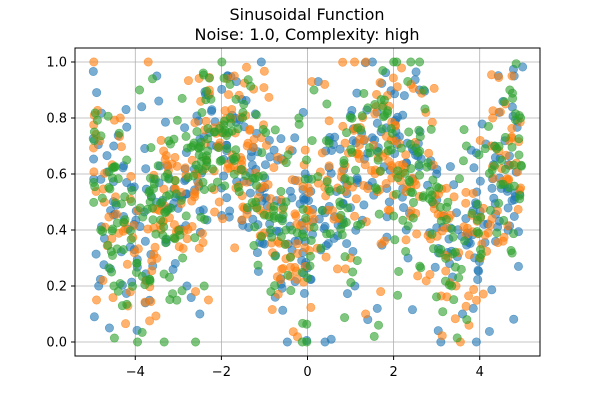  What do you see at coordinates (307, 14) in the screenshot?
I see `chart-title: Sinusoidal Function` at bounding box center [307, 14].